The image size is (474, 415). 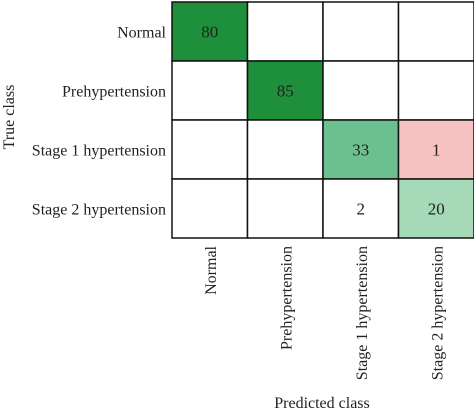 I want to click on cell-value-r2-c2: 33, so click(x=360, y=150).